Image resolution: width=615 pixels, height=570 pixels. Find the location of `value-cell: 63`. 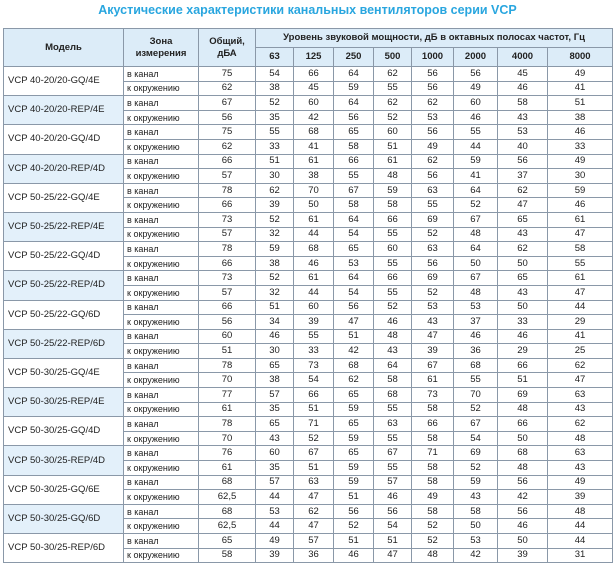

value-cell: 63 is located at coordinates (432, 190).